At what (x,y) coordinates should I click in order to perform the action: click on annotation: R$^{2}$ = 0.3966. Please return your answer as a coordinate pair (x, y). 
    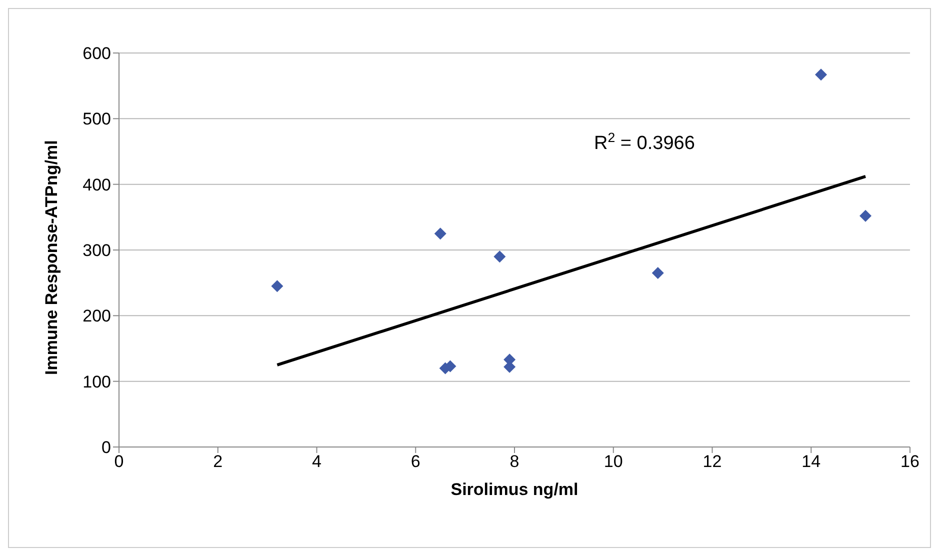
    Looking at the image, I should click on (644, 142).